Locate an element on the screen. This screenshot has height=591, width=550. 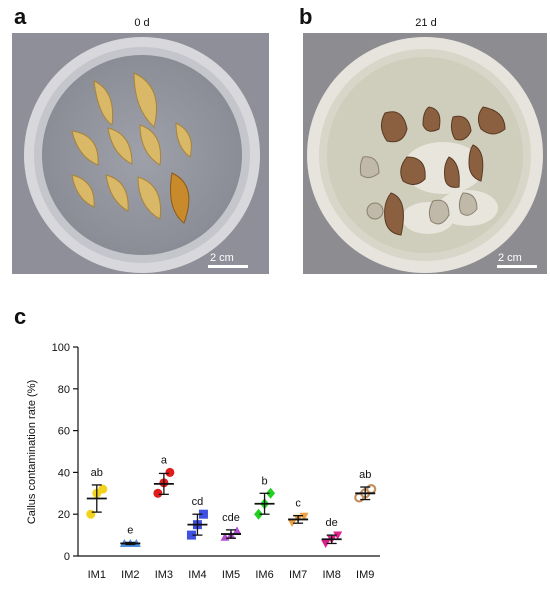
x-tick-label: IM5 is located at coordinates (231, 575).